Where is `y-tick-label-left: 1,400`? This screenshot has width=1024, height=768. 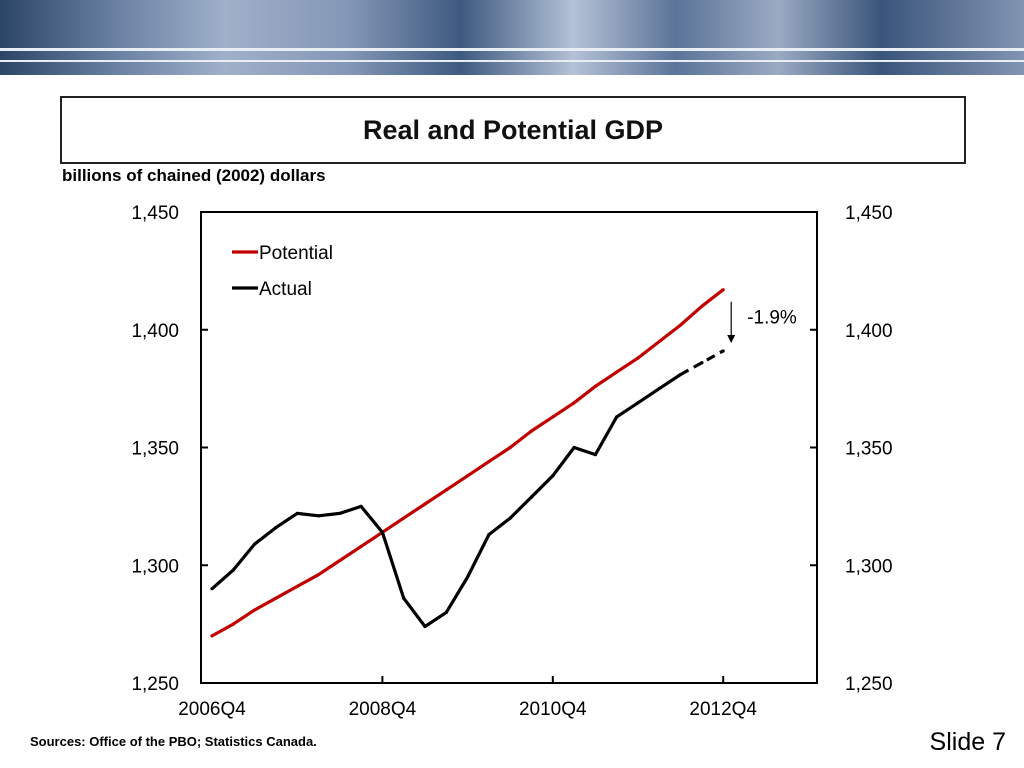
y-tick-label-left: 1,400 is located at coordinates (155, 331).